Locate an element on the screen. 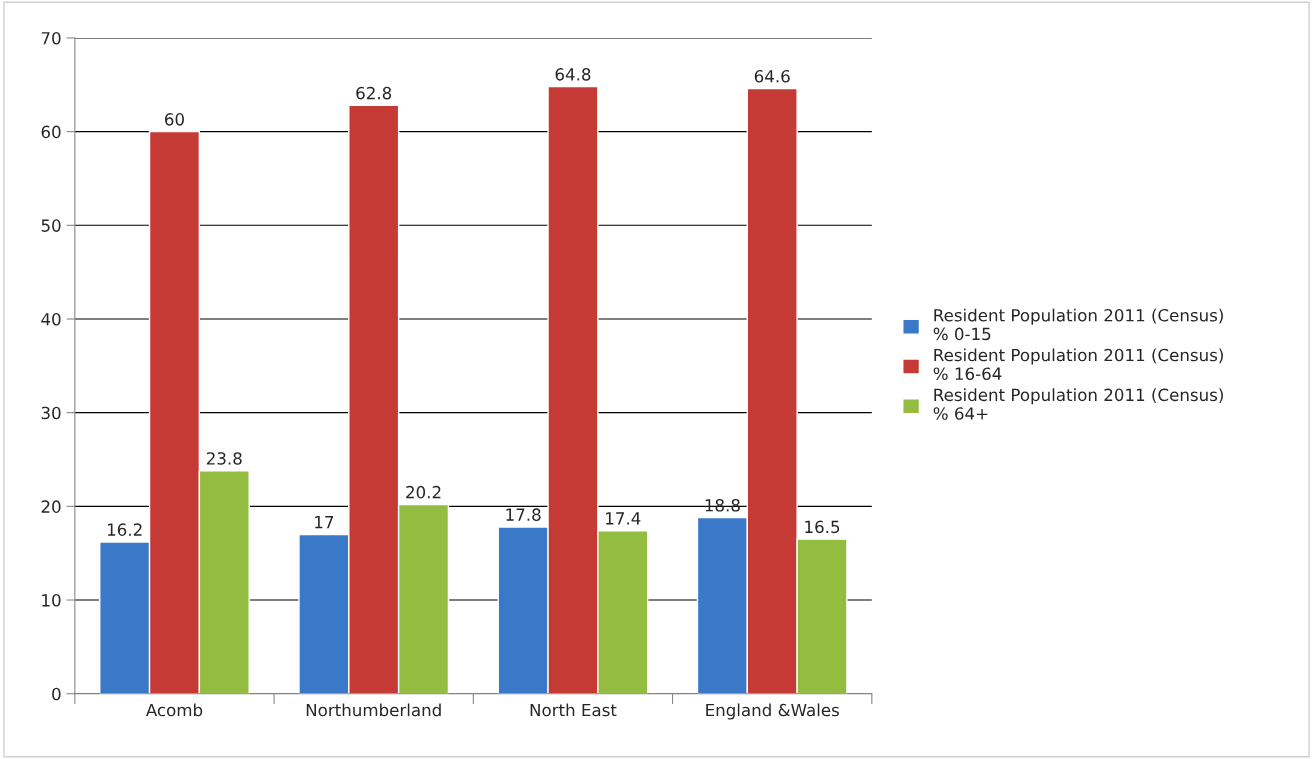  data-label: 62.8 is located at coordinates (374, 93).